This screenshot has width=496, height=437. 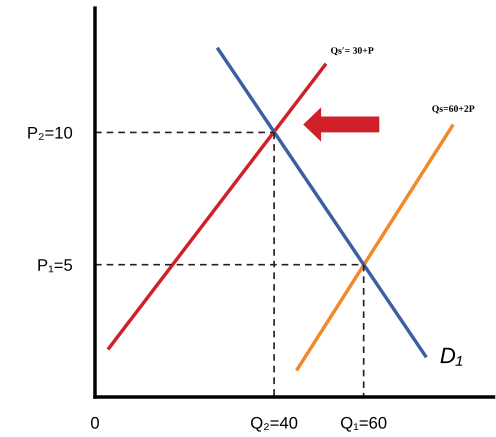 What do you see at coordinates (363, 424) in the screenshot?
I see `x-tick-label: Q₁=60` at bounding box center [363, 424].